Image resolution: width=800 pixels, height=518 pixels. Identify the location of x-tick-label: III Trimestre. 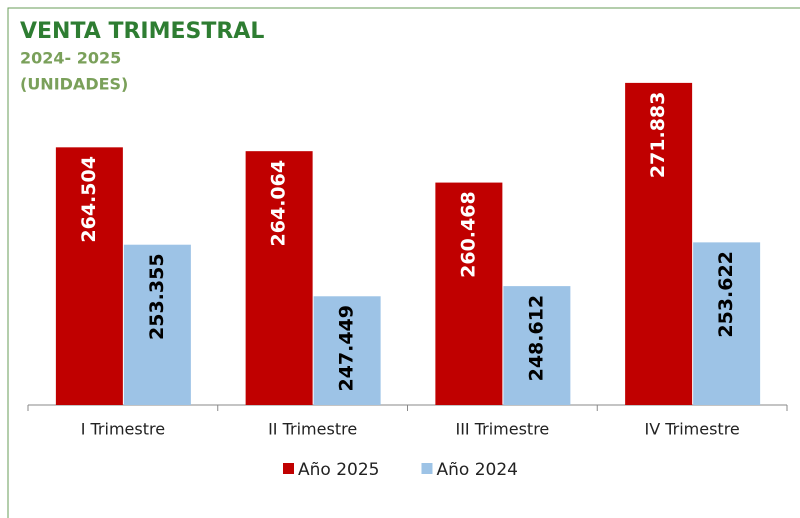
(502, 429).